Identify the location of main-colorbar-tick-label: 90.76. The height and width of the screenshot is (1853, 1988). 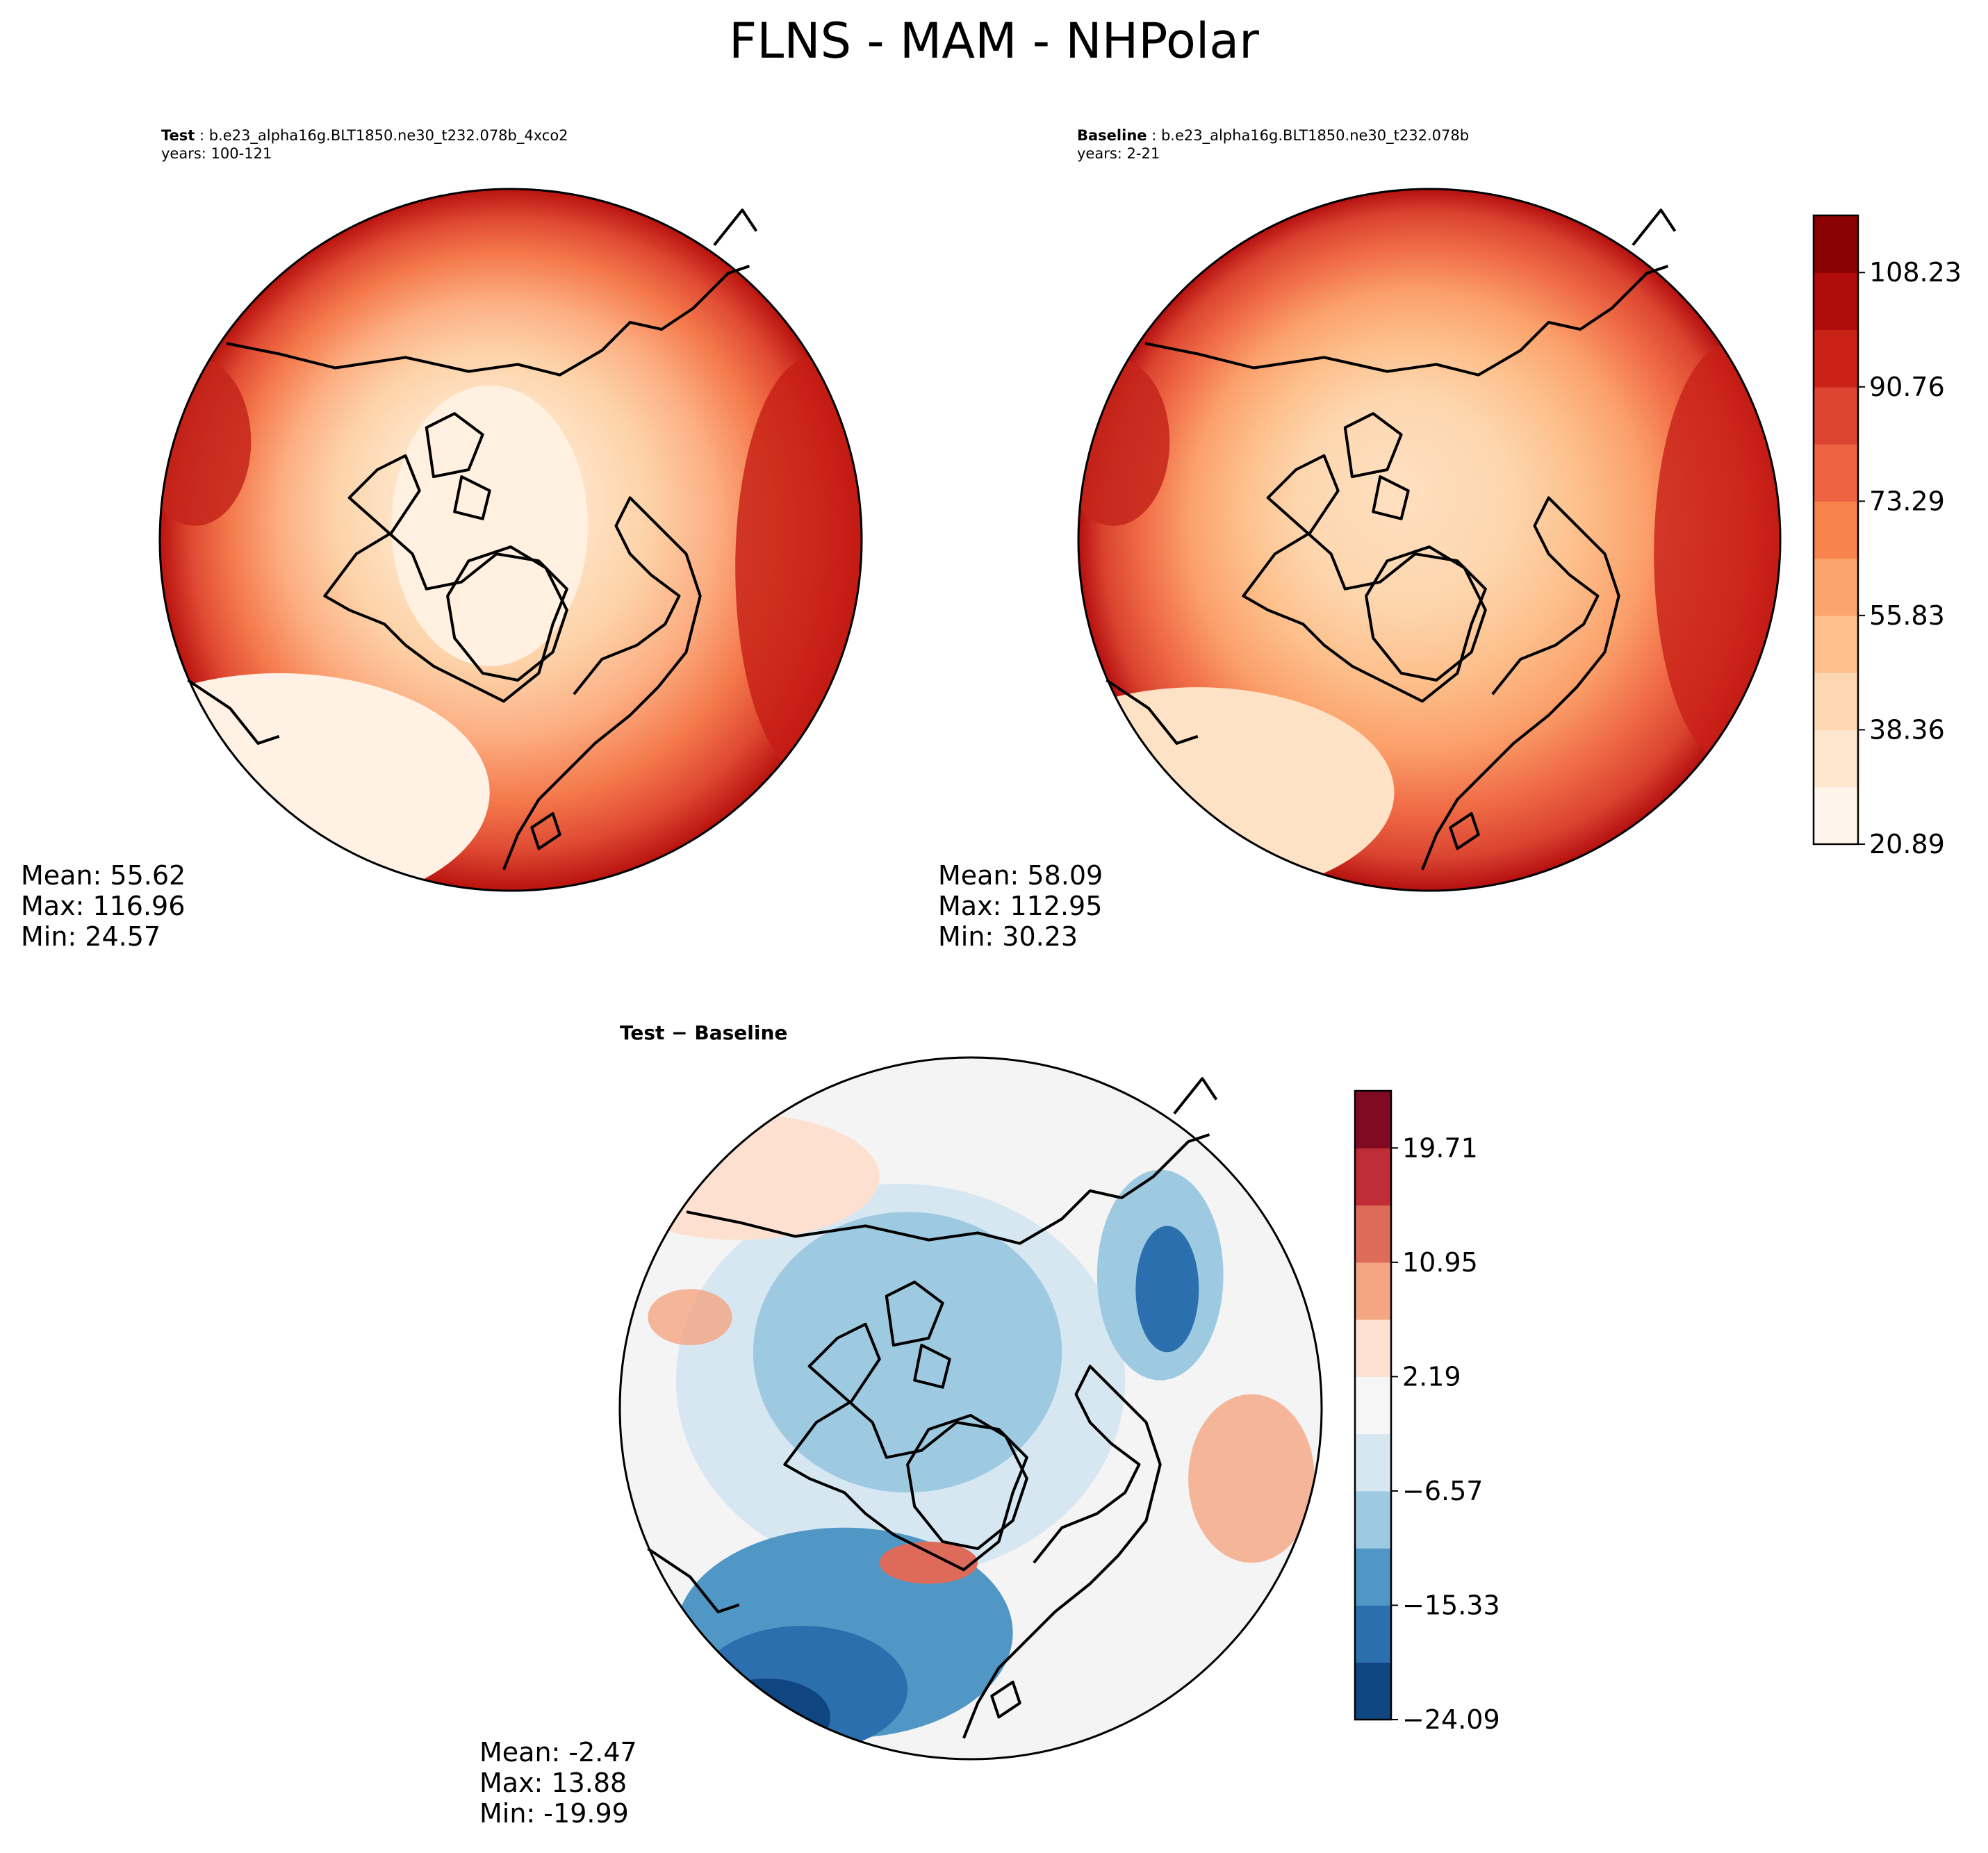
(1907, 387).